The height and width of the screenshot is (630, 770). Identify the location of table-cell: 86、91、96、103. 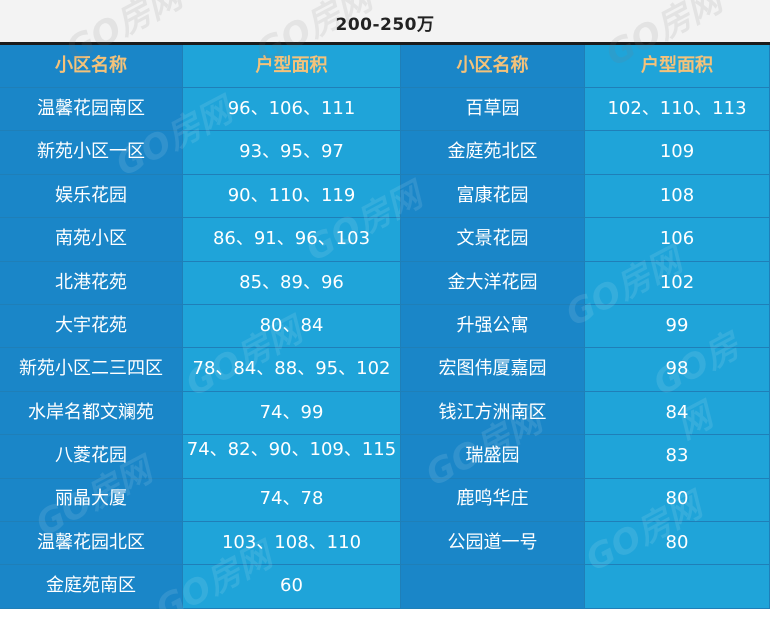
(292, 240).